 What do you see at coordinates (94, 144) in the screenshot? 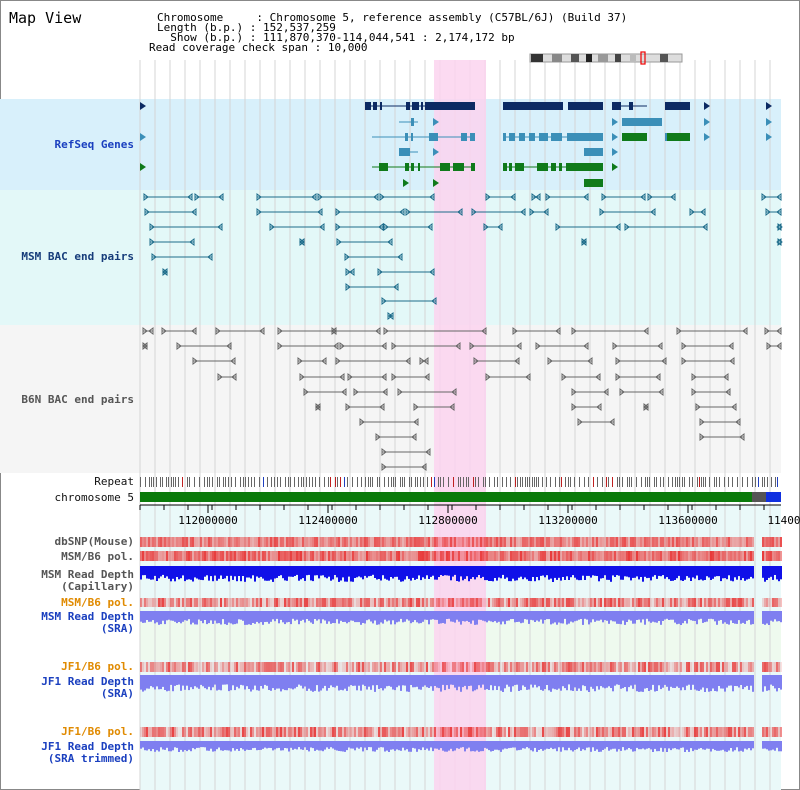
I see `track-label-refseq: RefSeq Genes` at bounding box center [94, 144].